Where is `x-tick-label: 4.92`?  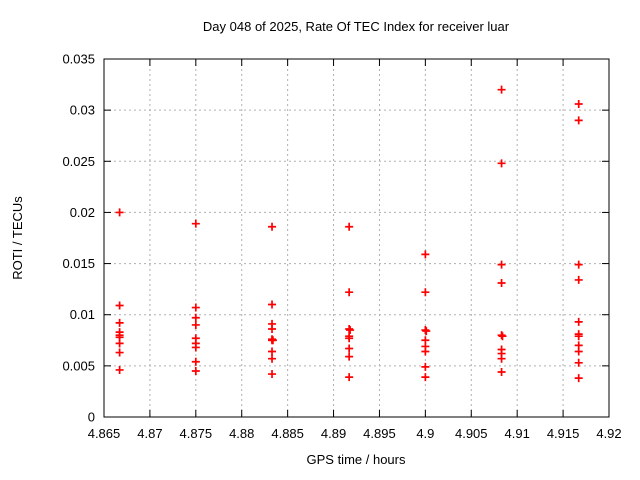
x-tick-label: 4.92 is located at coordinates (608, 433).